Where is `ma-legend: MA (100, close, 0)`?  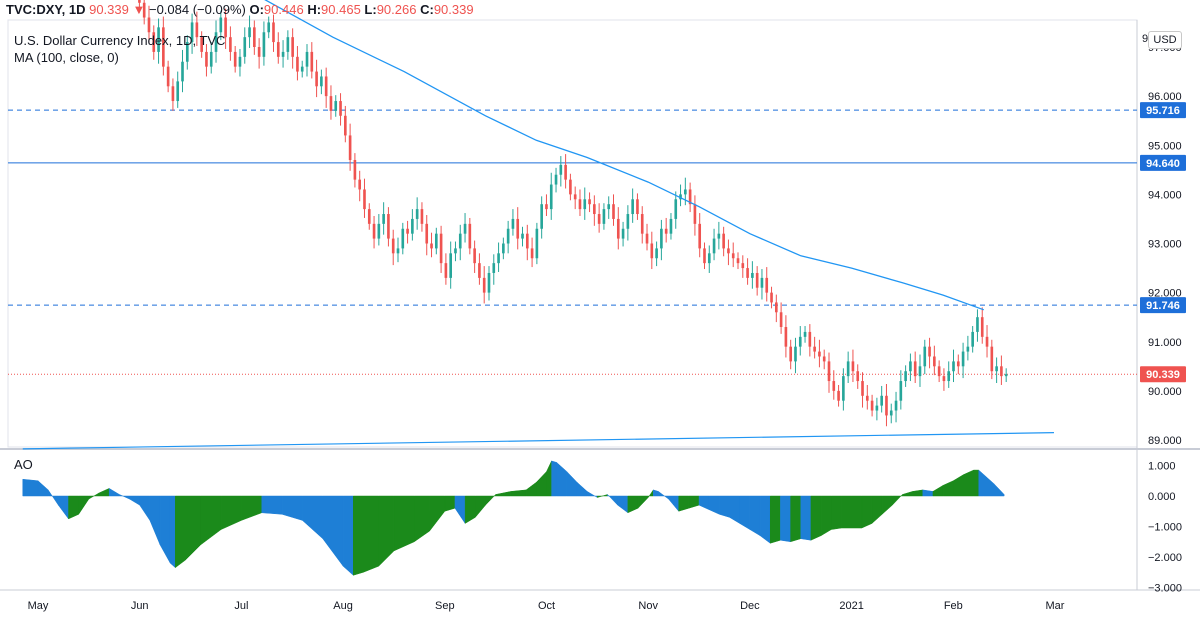
ma-legend: MA (100, close, 0) is located at coordinates (66, 57).